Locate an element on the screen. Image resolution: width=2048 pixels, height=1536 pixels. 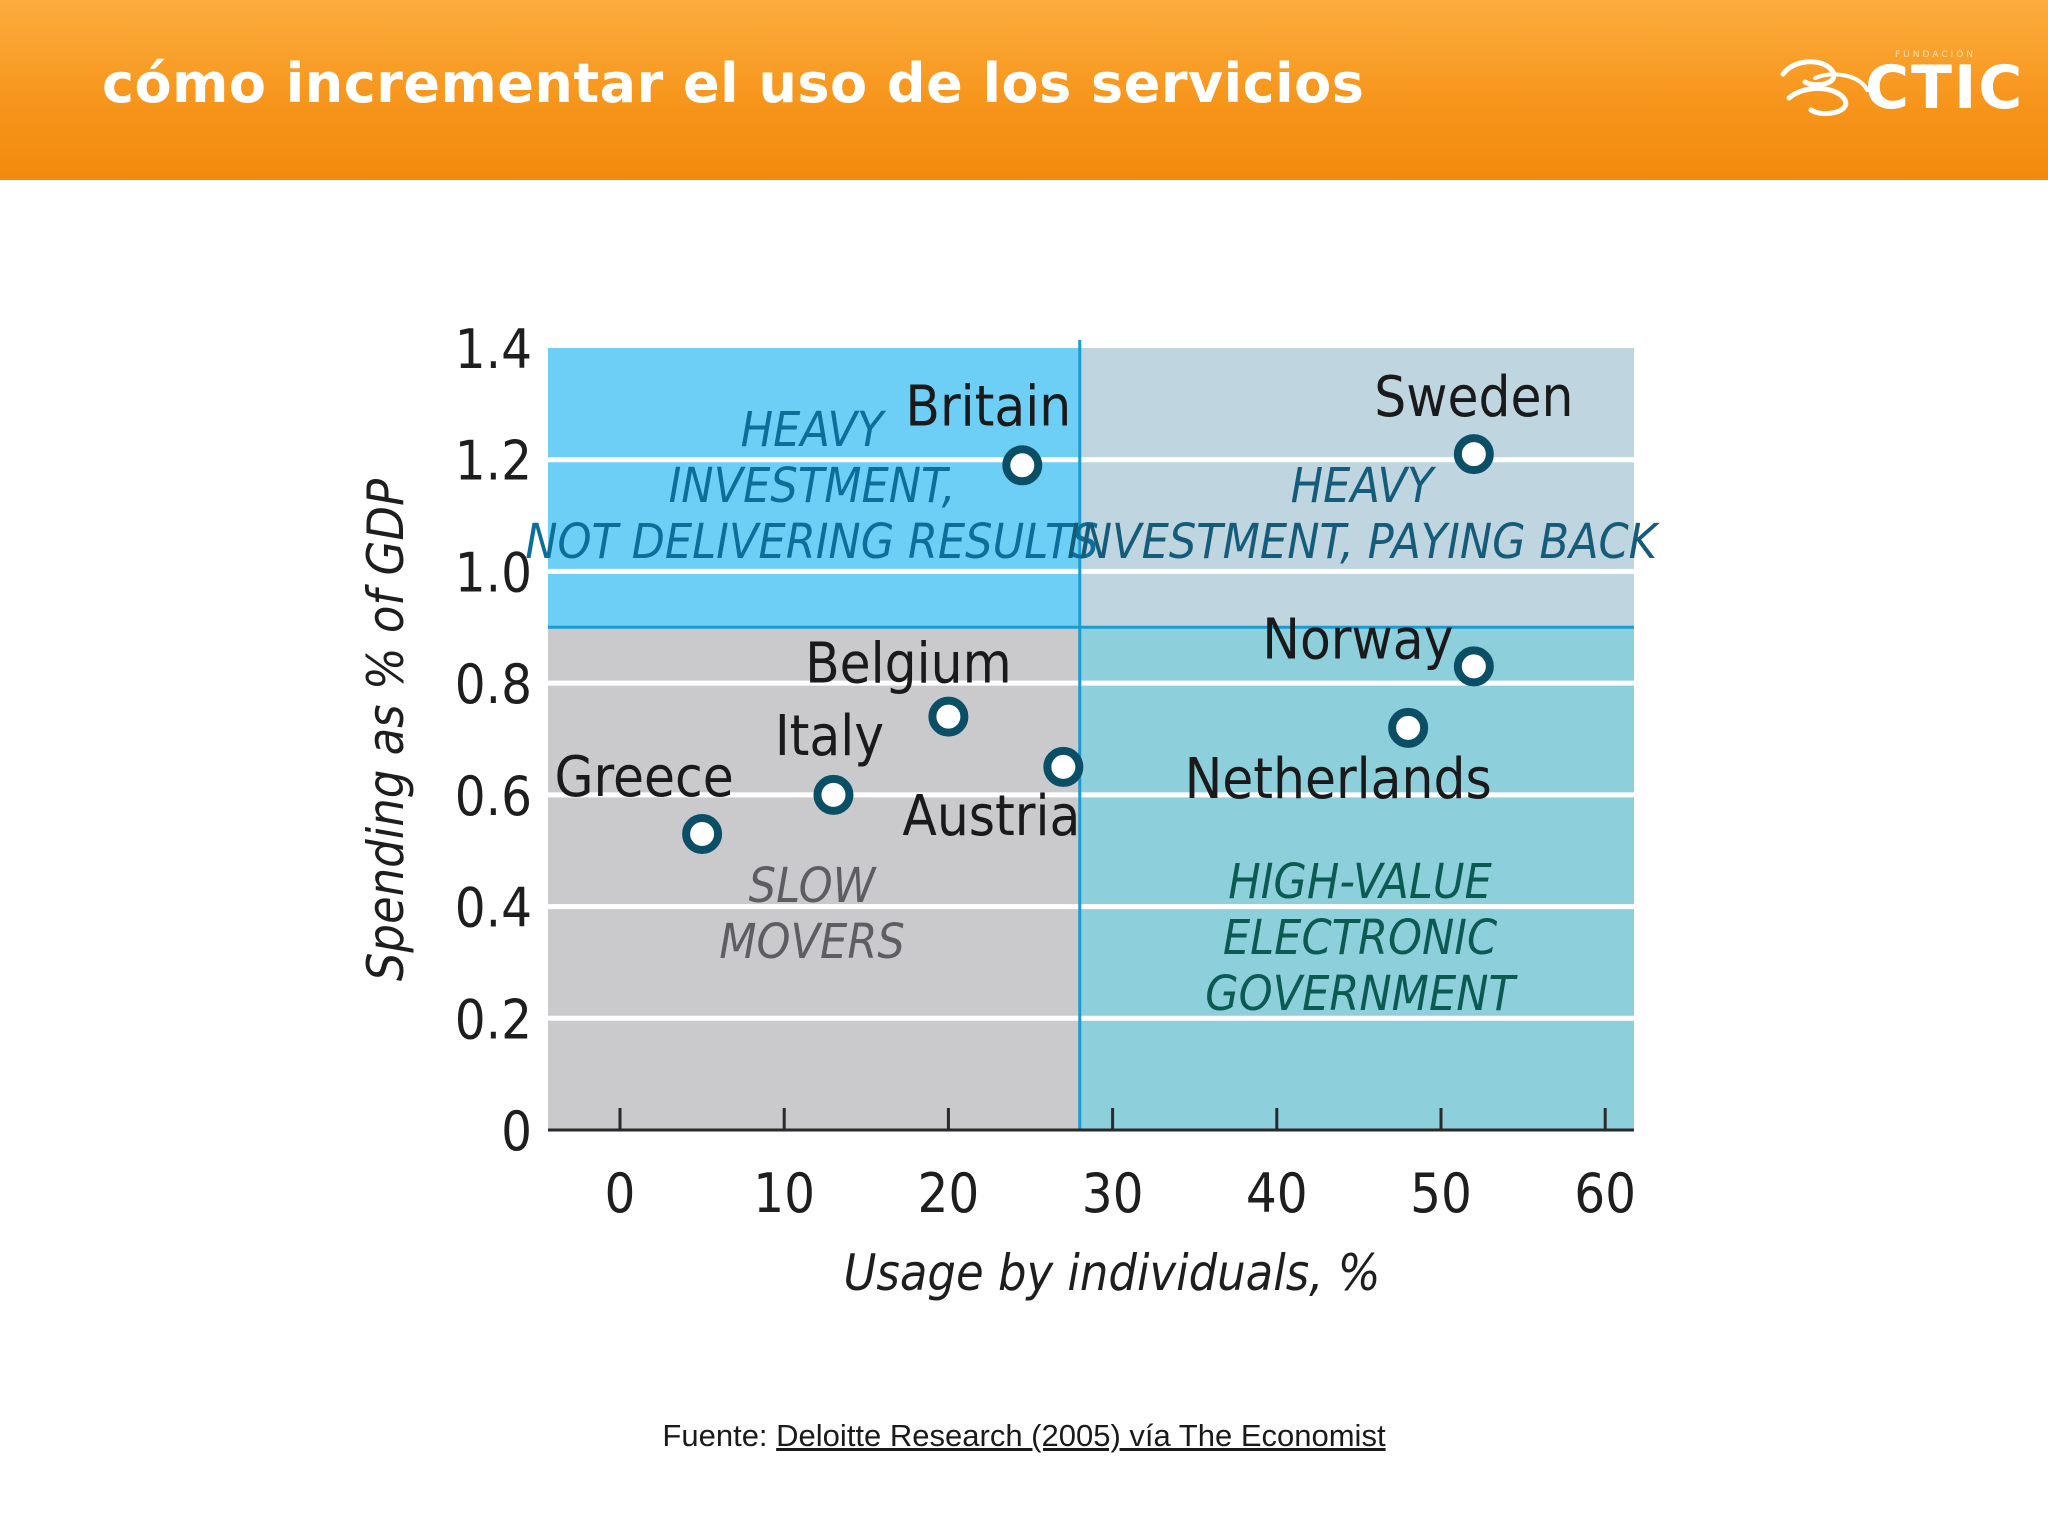
x-tick-label: 0 is located at coordinates (620, 1193).